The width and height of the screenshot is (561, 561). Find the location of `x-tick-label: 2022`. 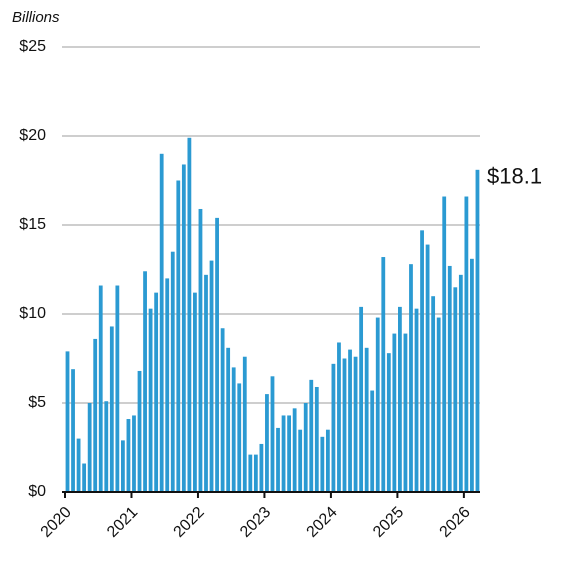

x-tick-label: 2022 is located at coordinates (189, 522).